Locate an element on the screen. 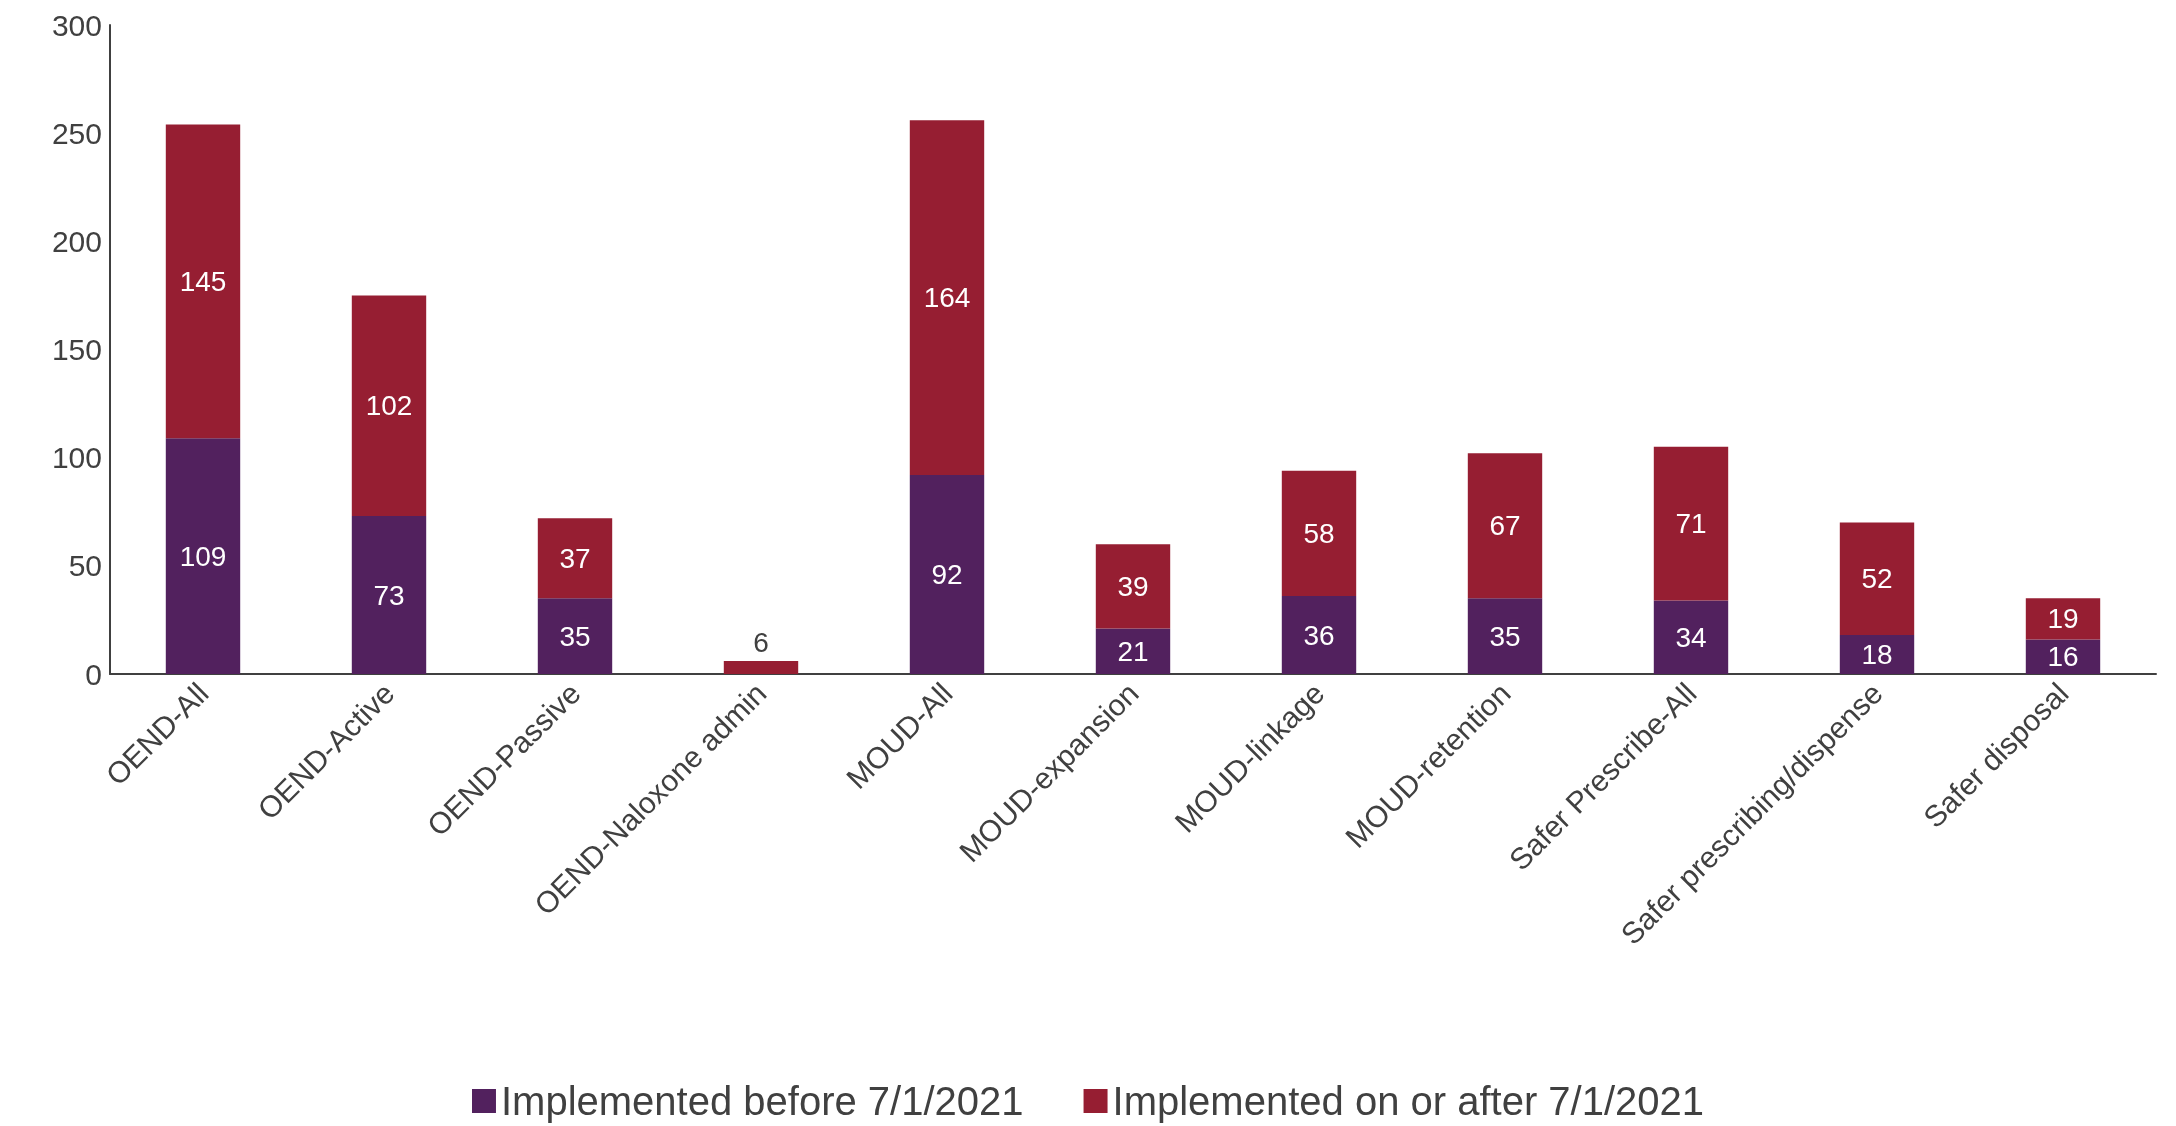 The image size is (2176, 1126). data-label: 39 is located at coordinates (1133, 586).